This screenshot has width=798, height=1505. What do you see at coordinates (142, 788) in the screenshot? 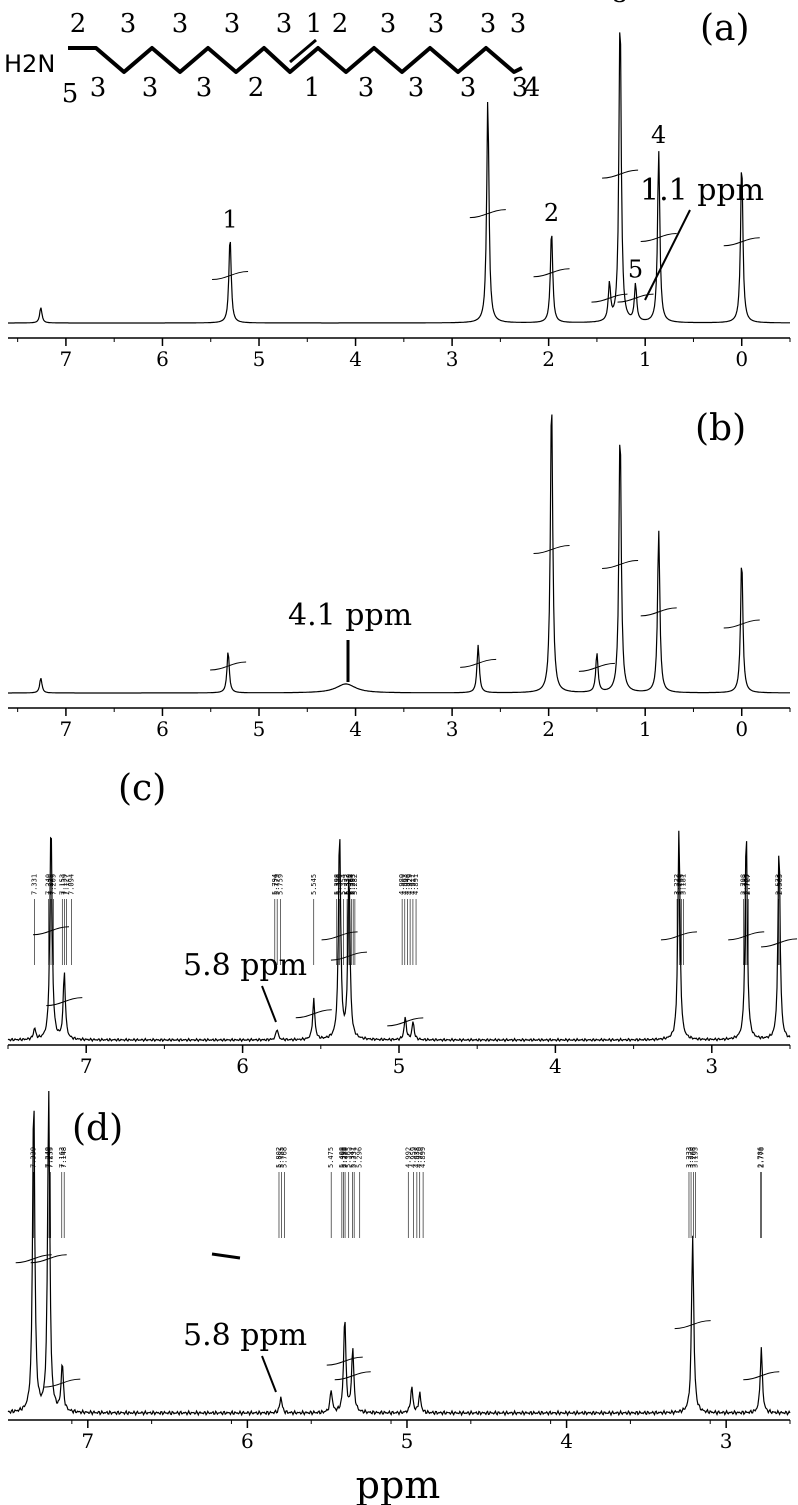
I see `panel-label-c: (c)` at bounding box center [142, 788].